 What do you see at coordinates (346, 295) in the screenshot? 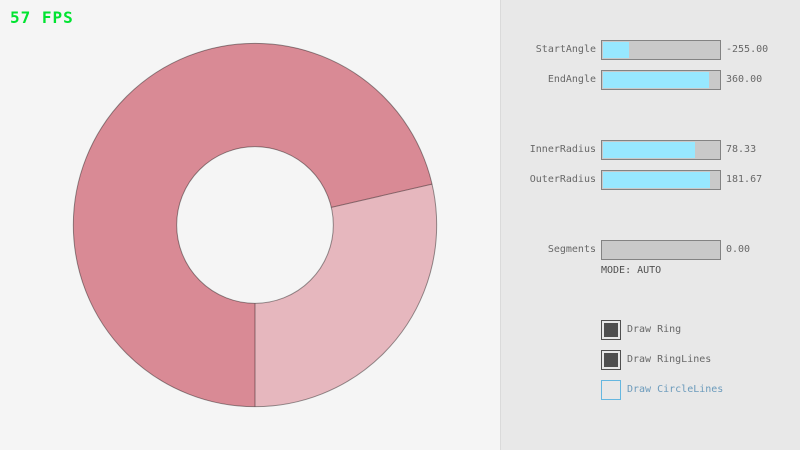
I see `ring-sector-light` at bounding box center [346, 295].